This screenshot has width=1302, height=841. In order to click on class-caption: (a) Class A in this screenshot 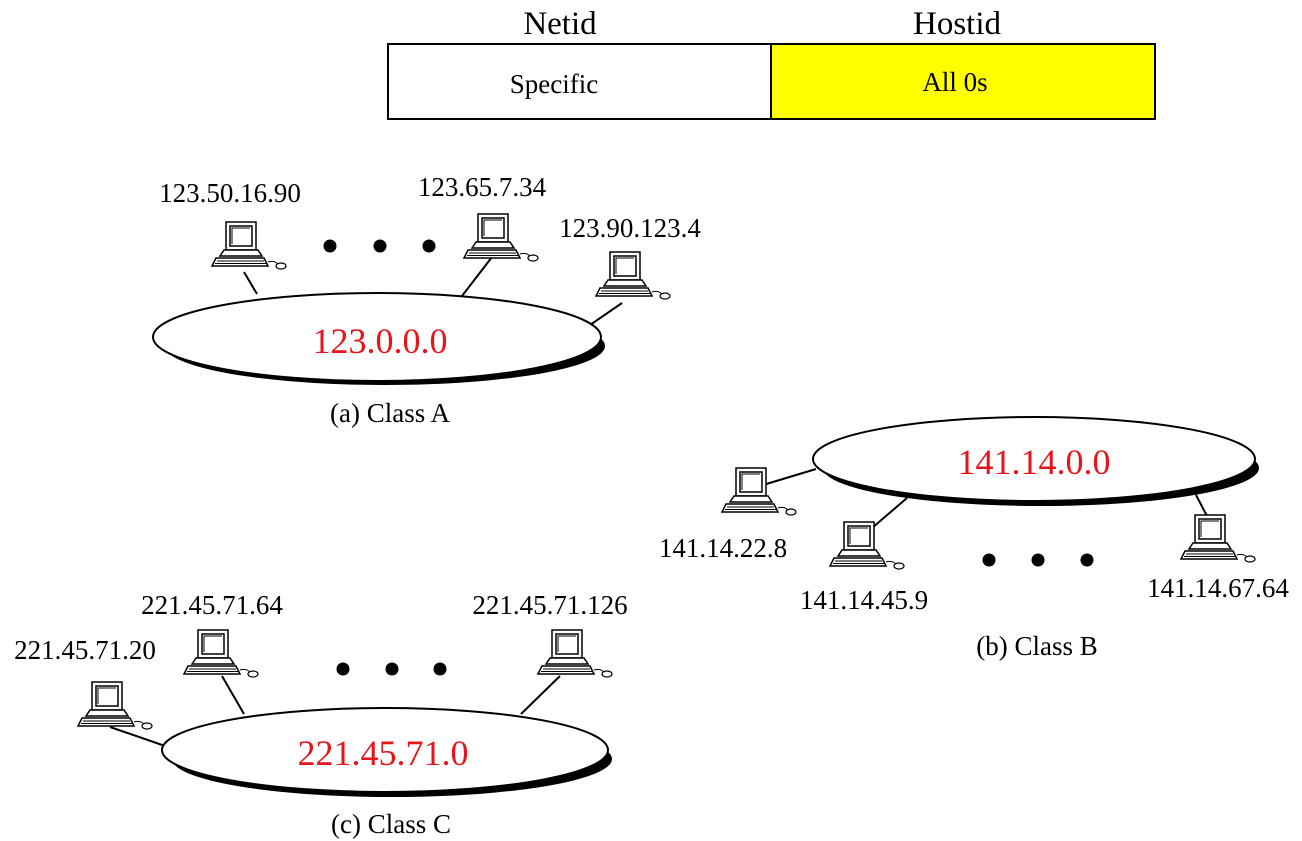, I will do `click(390, 413)`.